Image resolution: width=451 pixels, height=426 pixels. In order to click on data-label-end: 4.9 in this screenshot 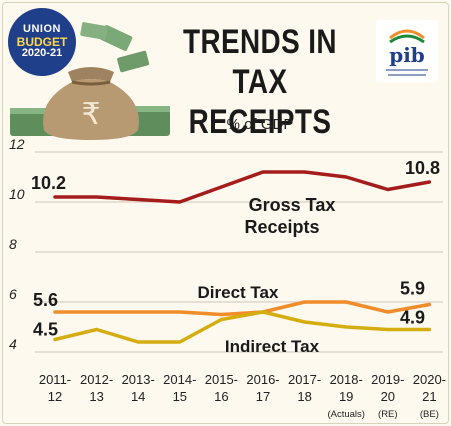, I will do `click(412, 318)`.